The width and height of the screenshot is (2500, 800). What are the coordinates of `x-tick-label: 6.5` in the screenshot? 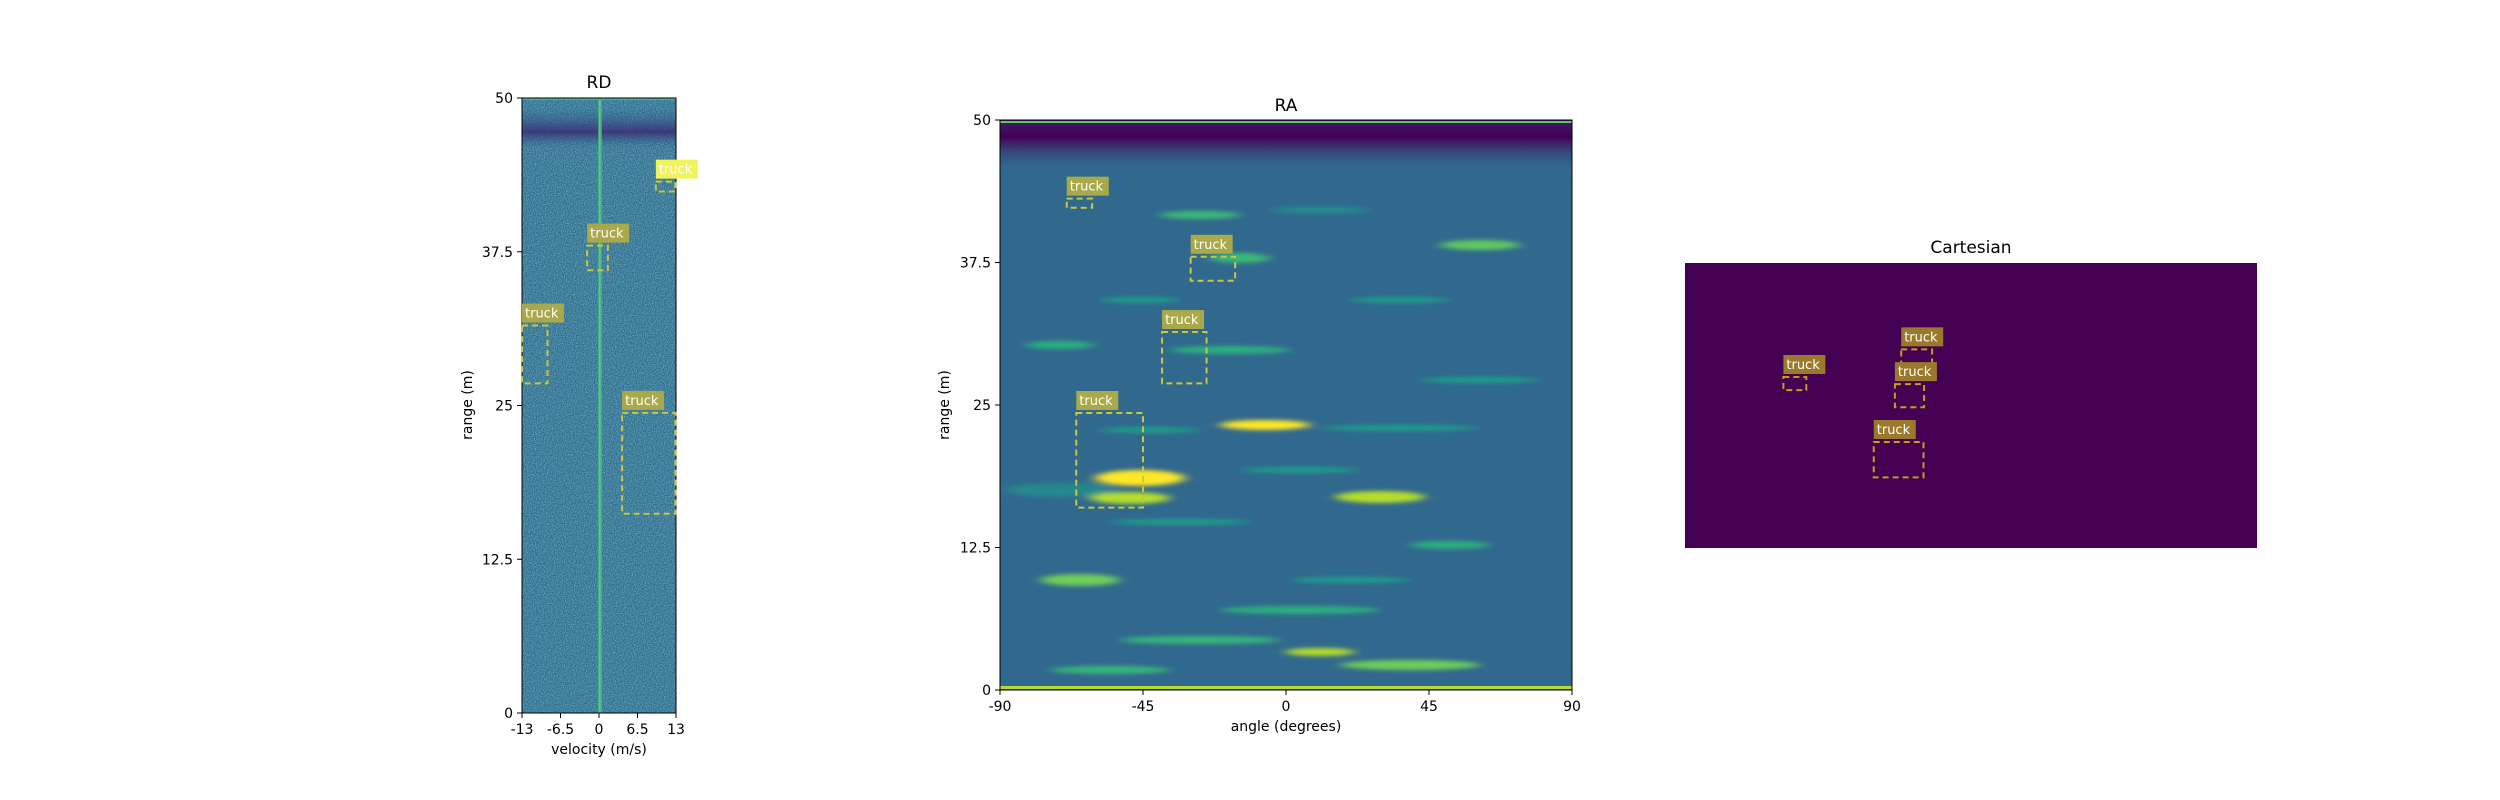 It's located at (637, 730).